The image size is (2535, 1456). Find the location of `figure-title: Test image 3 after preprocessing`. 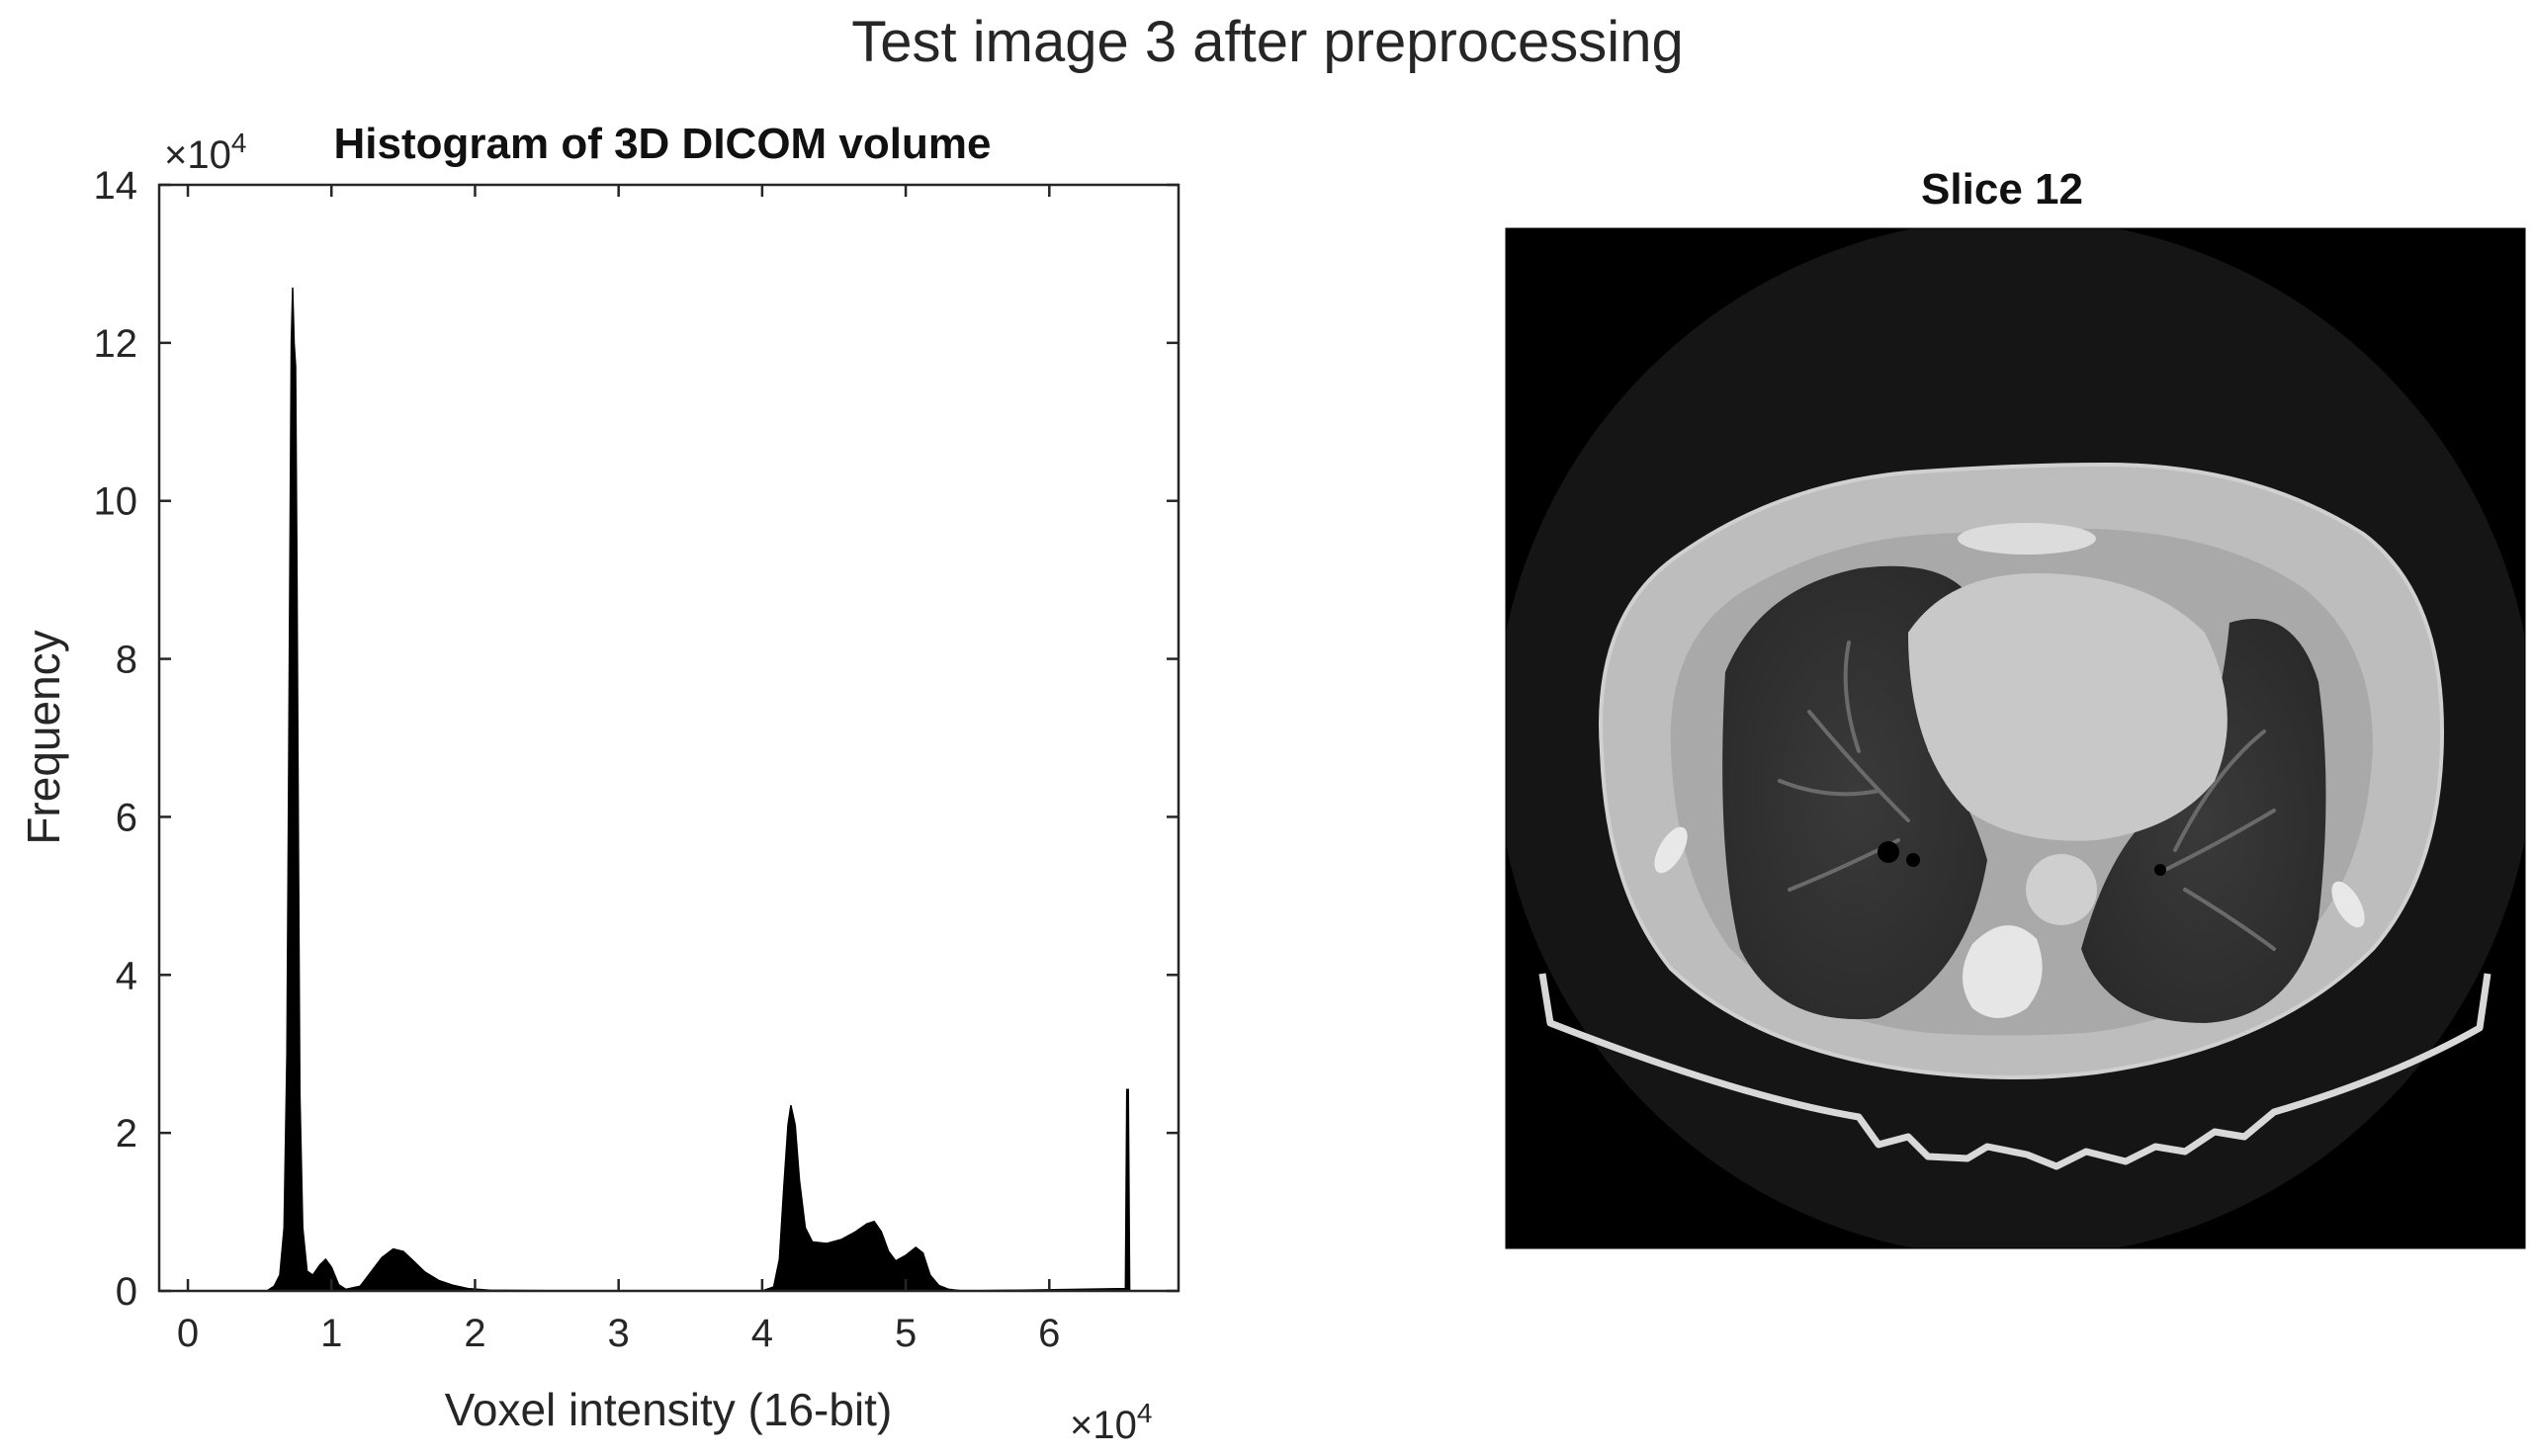

figure-title: Test image 3 after preprocessing is located at coordinates (1267, 42).